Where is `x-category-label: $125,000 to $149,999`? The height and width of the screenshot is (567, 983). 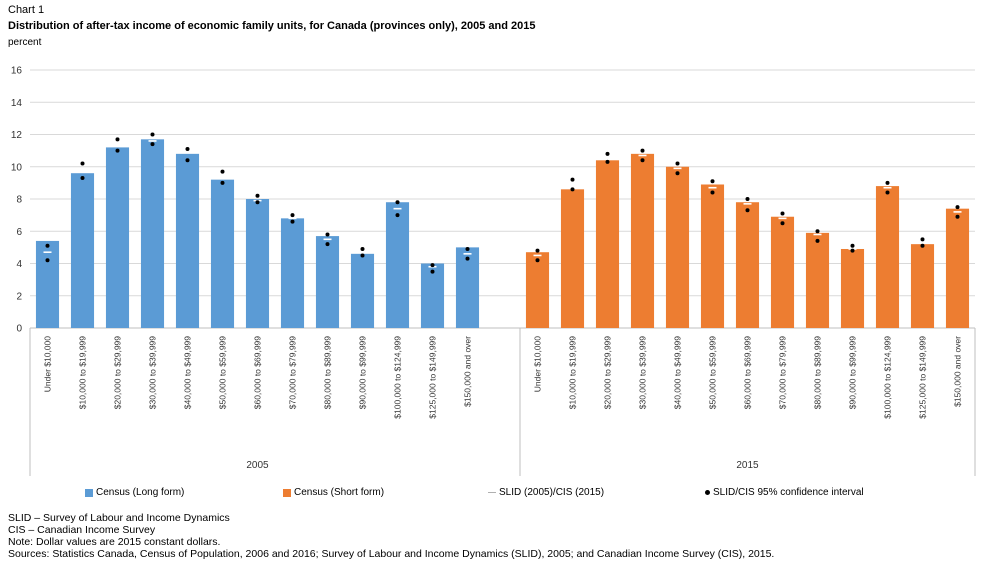 x-category-label: $125,000 to $149,999 is located at coordinates (923, 377).